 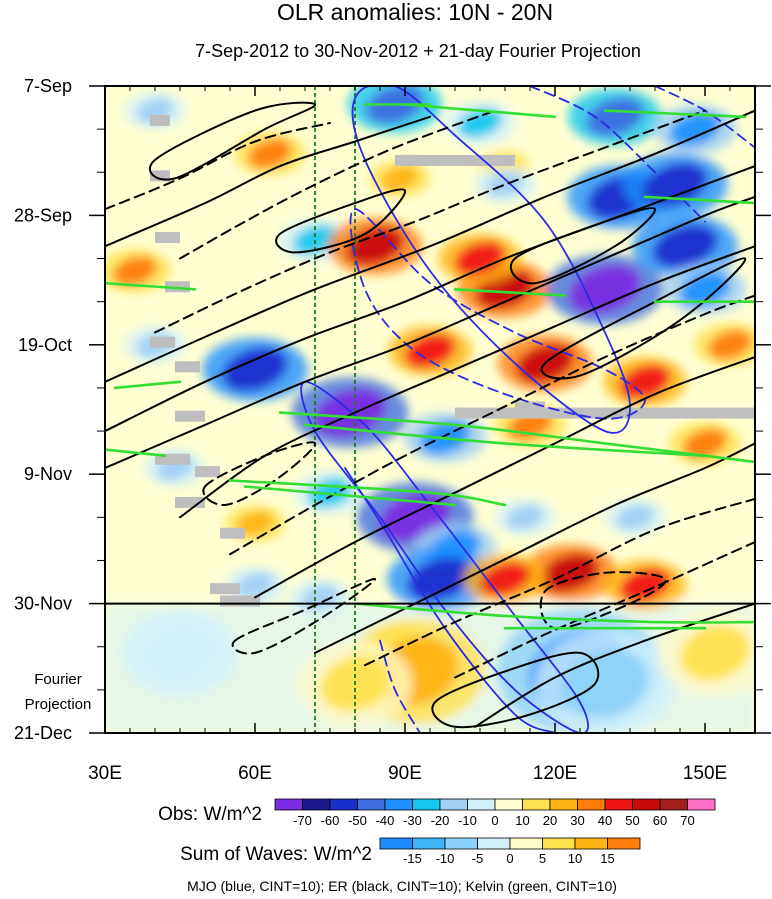 What do you see at coordinates (43, 733) in the screenshot?
I see `y-tick-label: 21-Dec` at bounding box center [43, 733].